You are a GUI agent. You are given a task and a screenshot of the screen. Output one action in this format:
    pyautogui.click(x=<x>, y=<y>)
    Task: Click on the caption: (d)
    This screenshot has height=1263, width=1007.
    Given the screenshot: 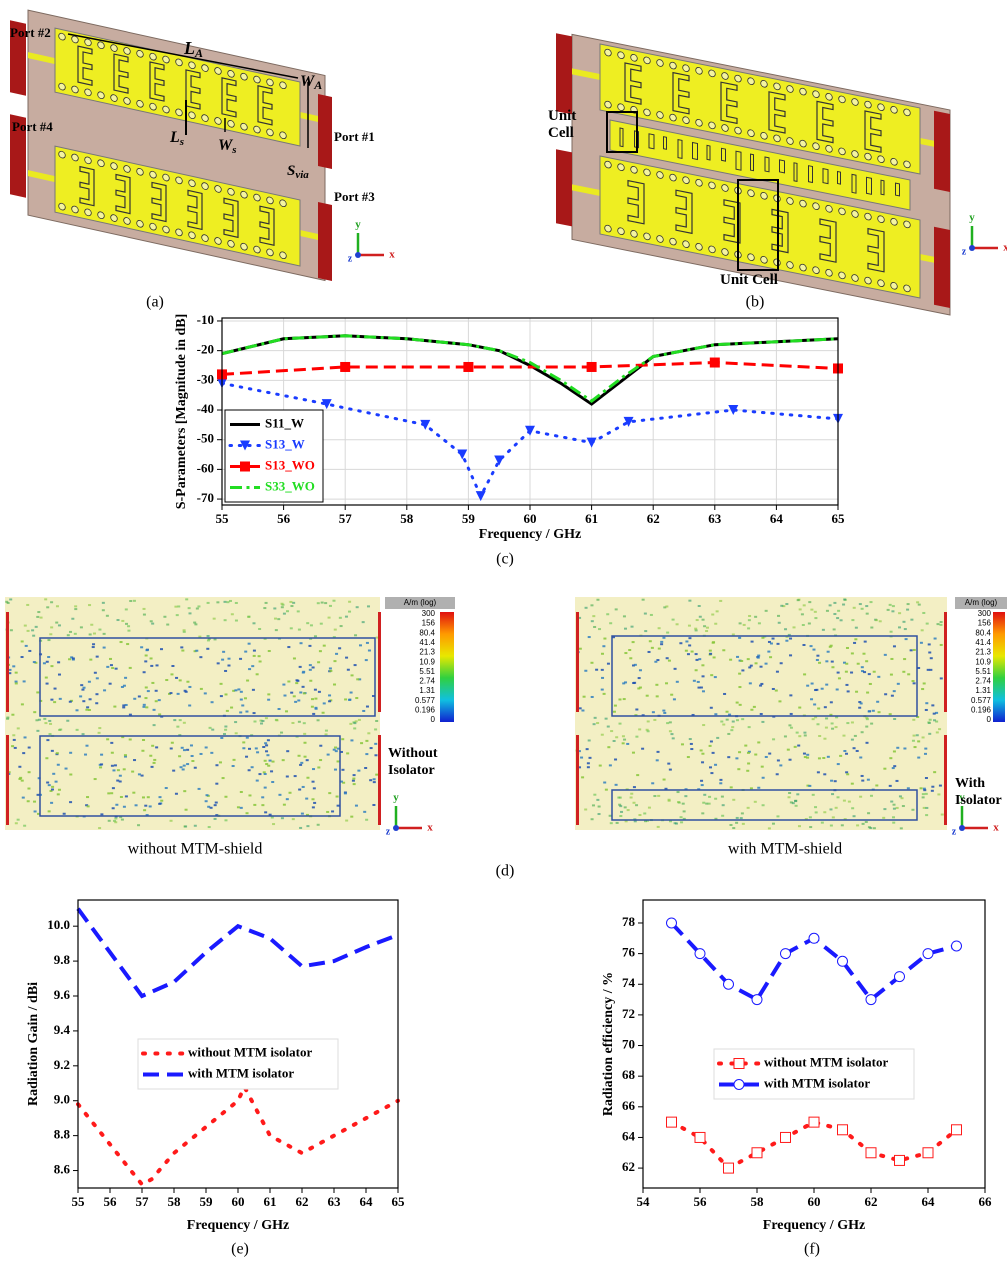 What is the action you would take?
    pyautogui.click(x=505, y=871)
    